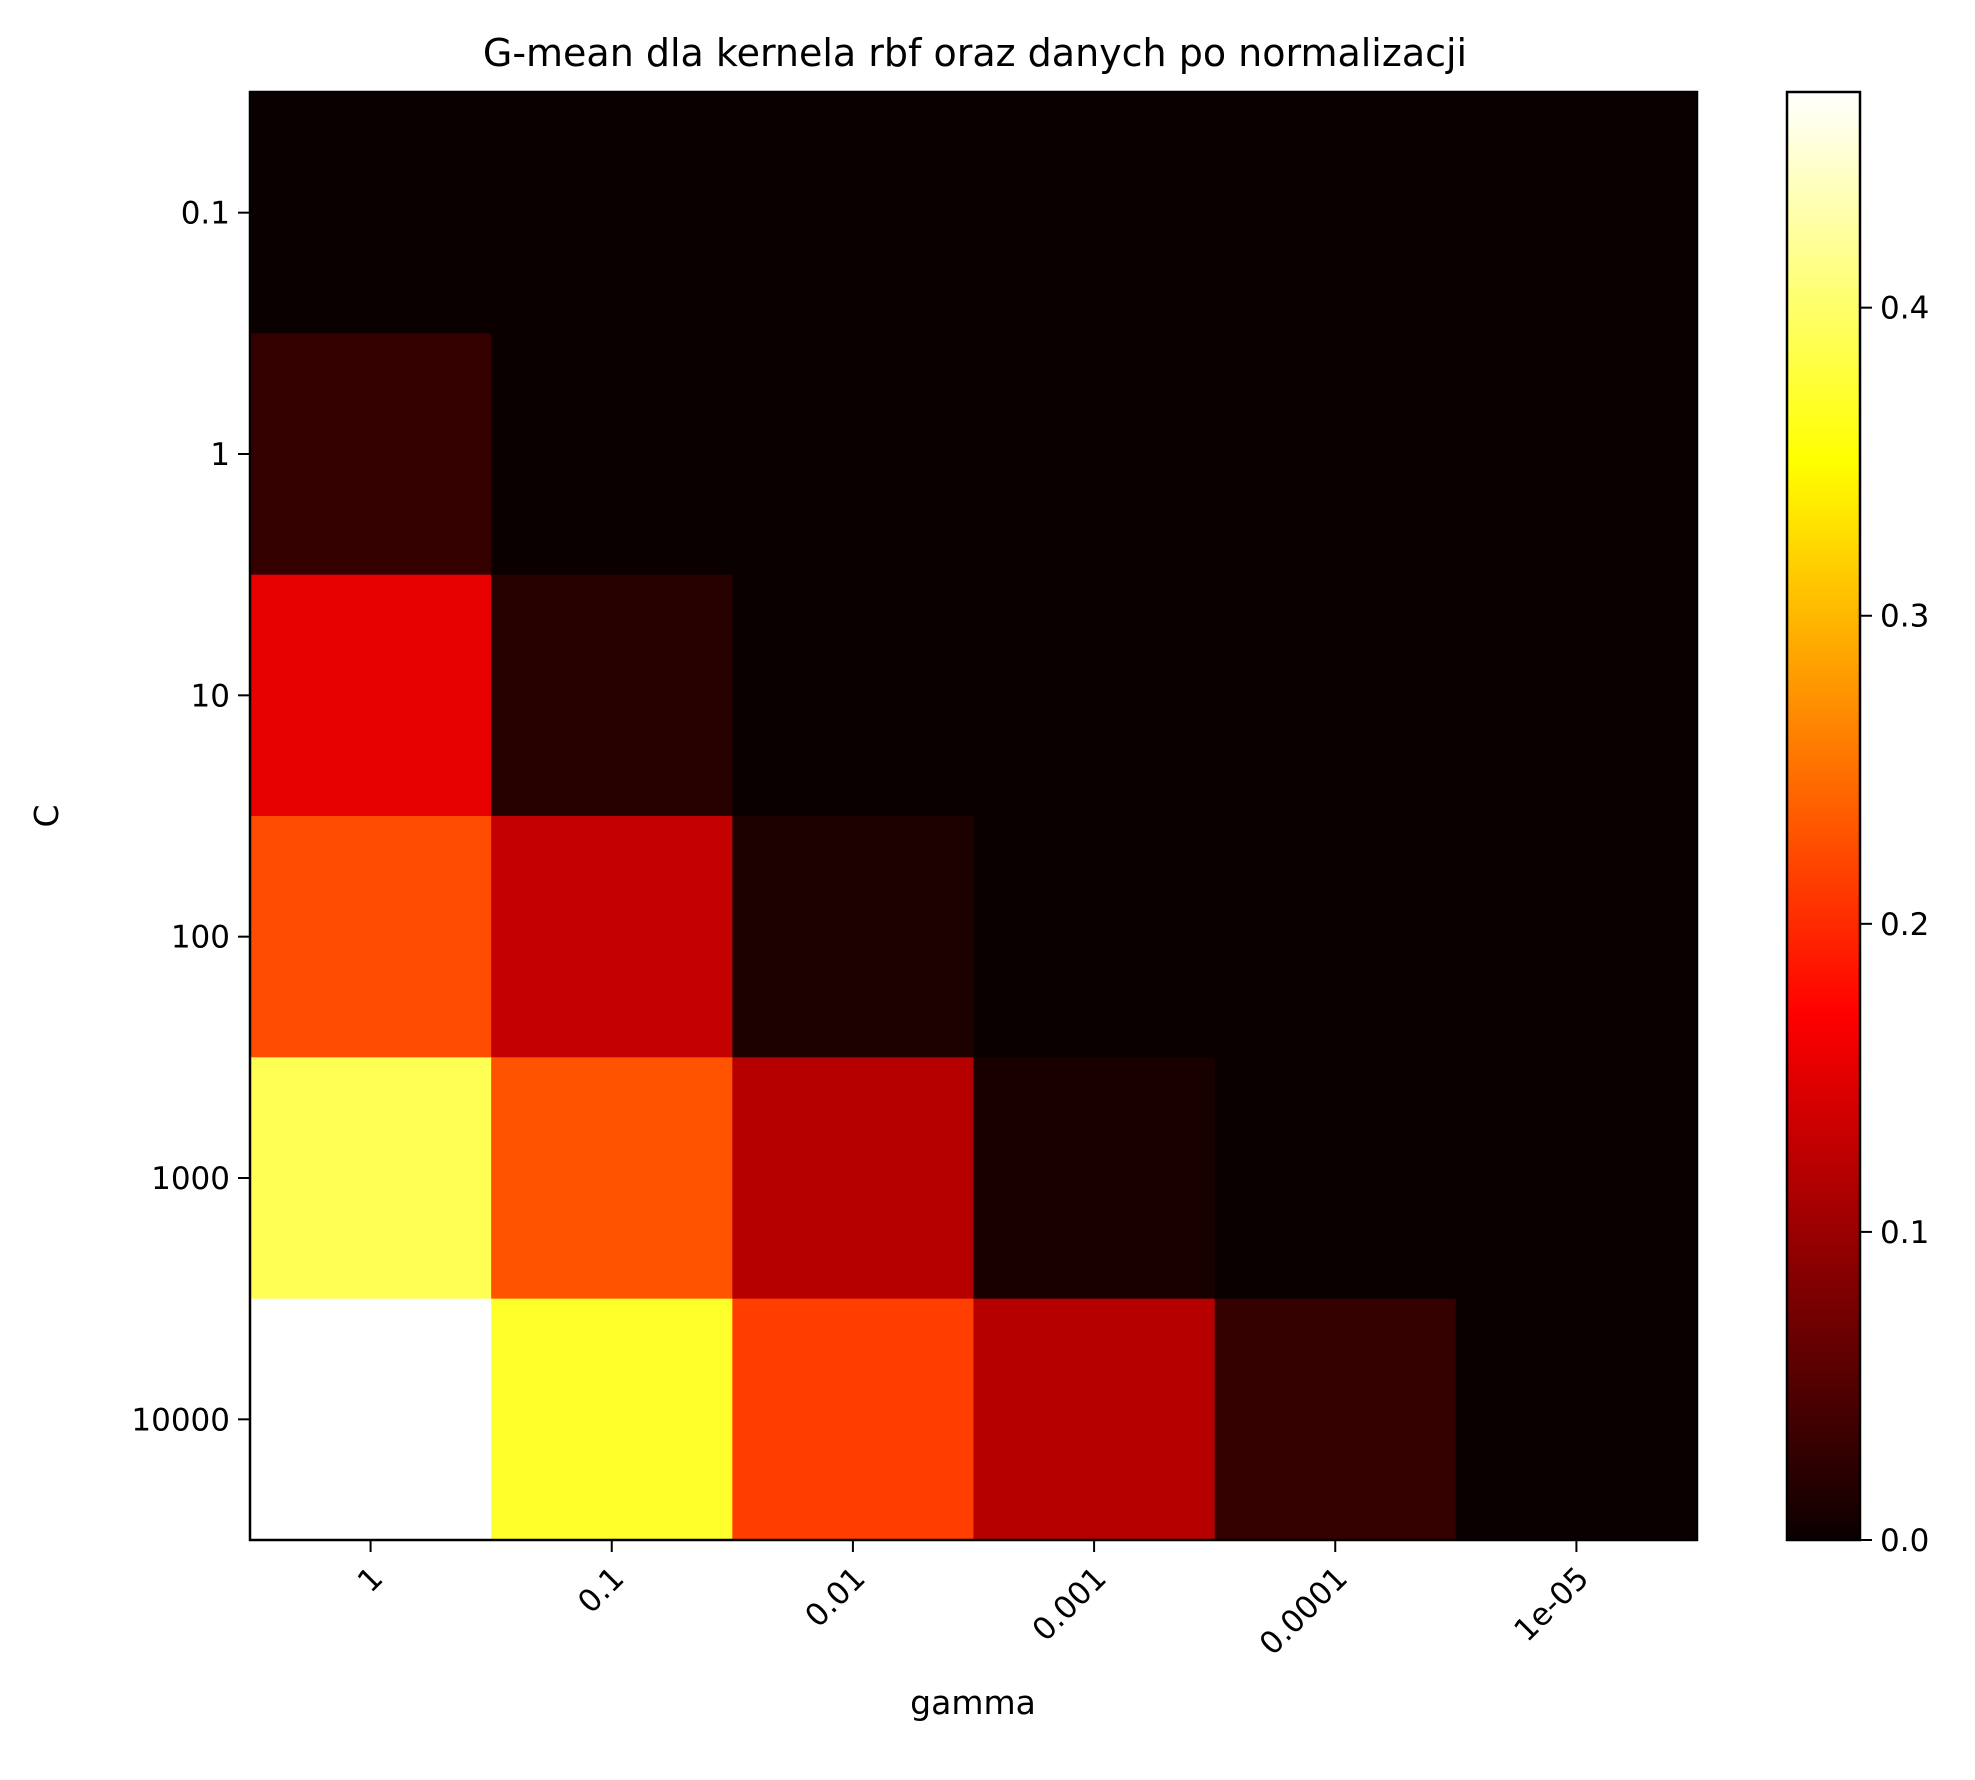  I want to click on y-axis-label: C, so click(46, 815).